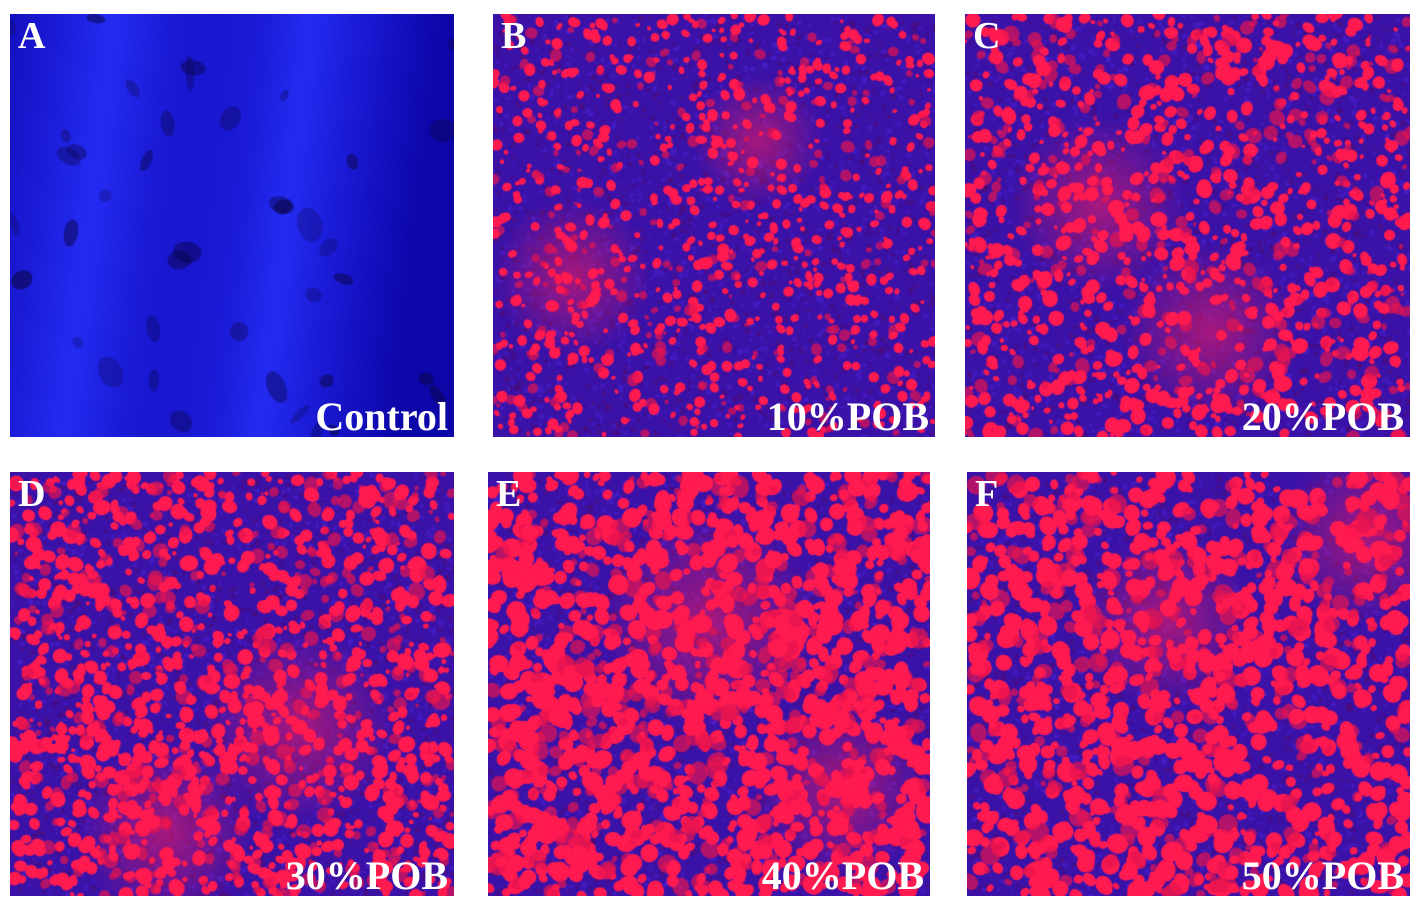 The image size is (1420, 907). I want to click on micrograph-panel-e: E 40%POB, so click(709, 684).